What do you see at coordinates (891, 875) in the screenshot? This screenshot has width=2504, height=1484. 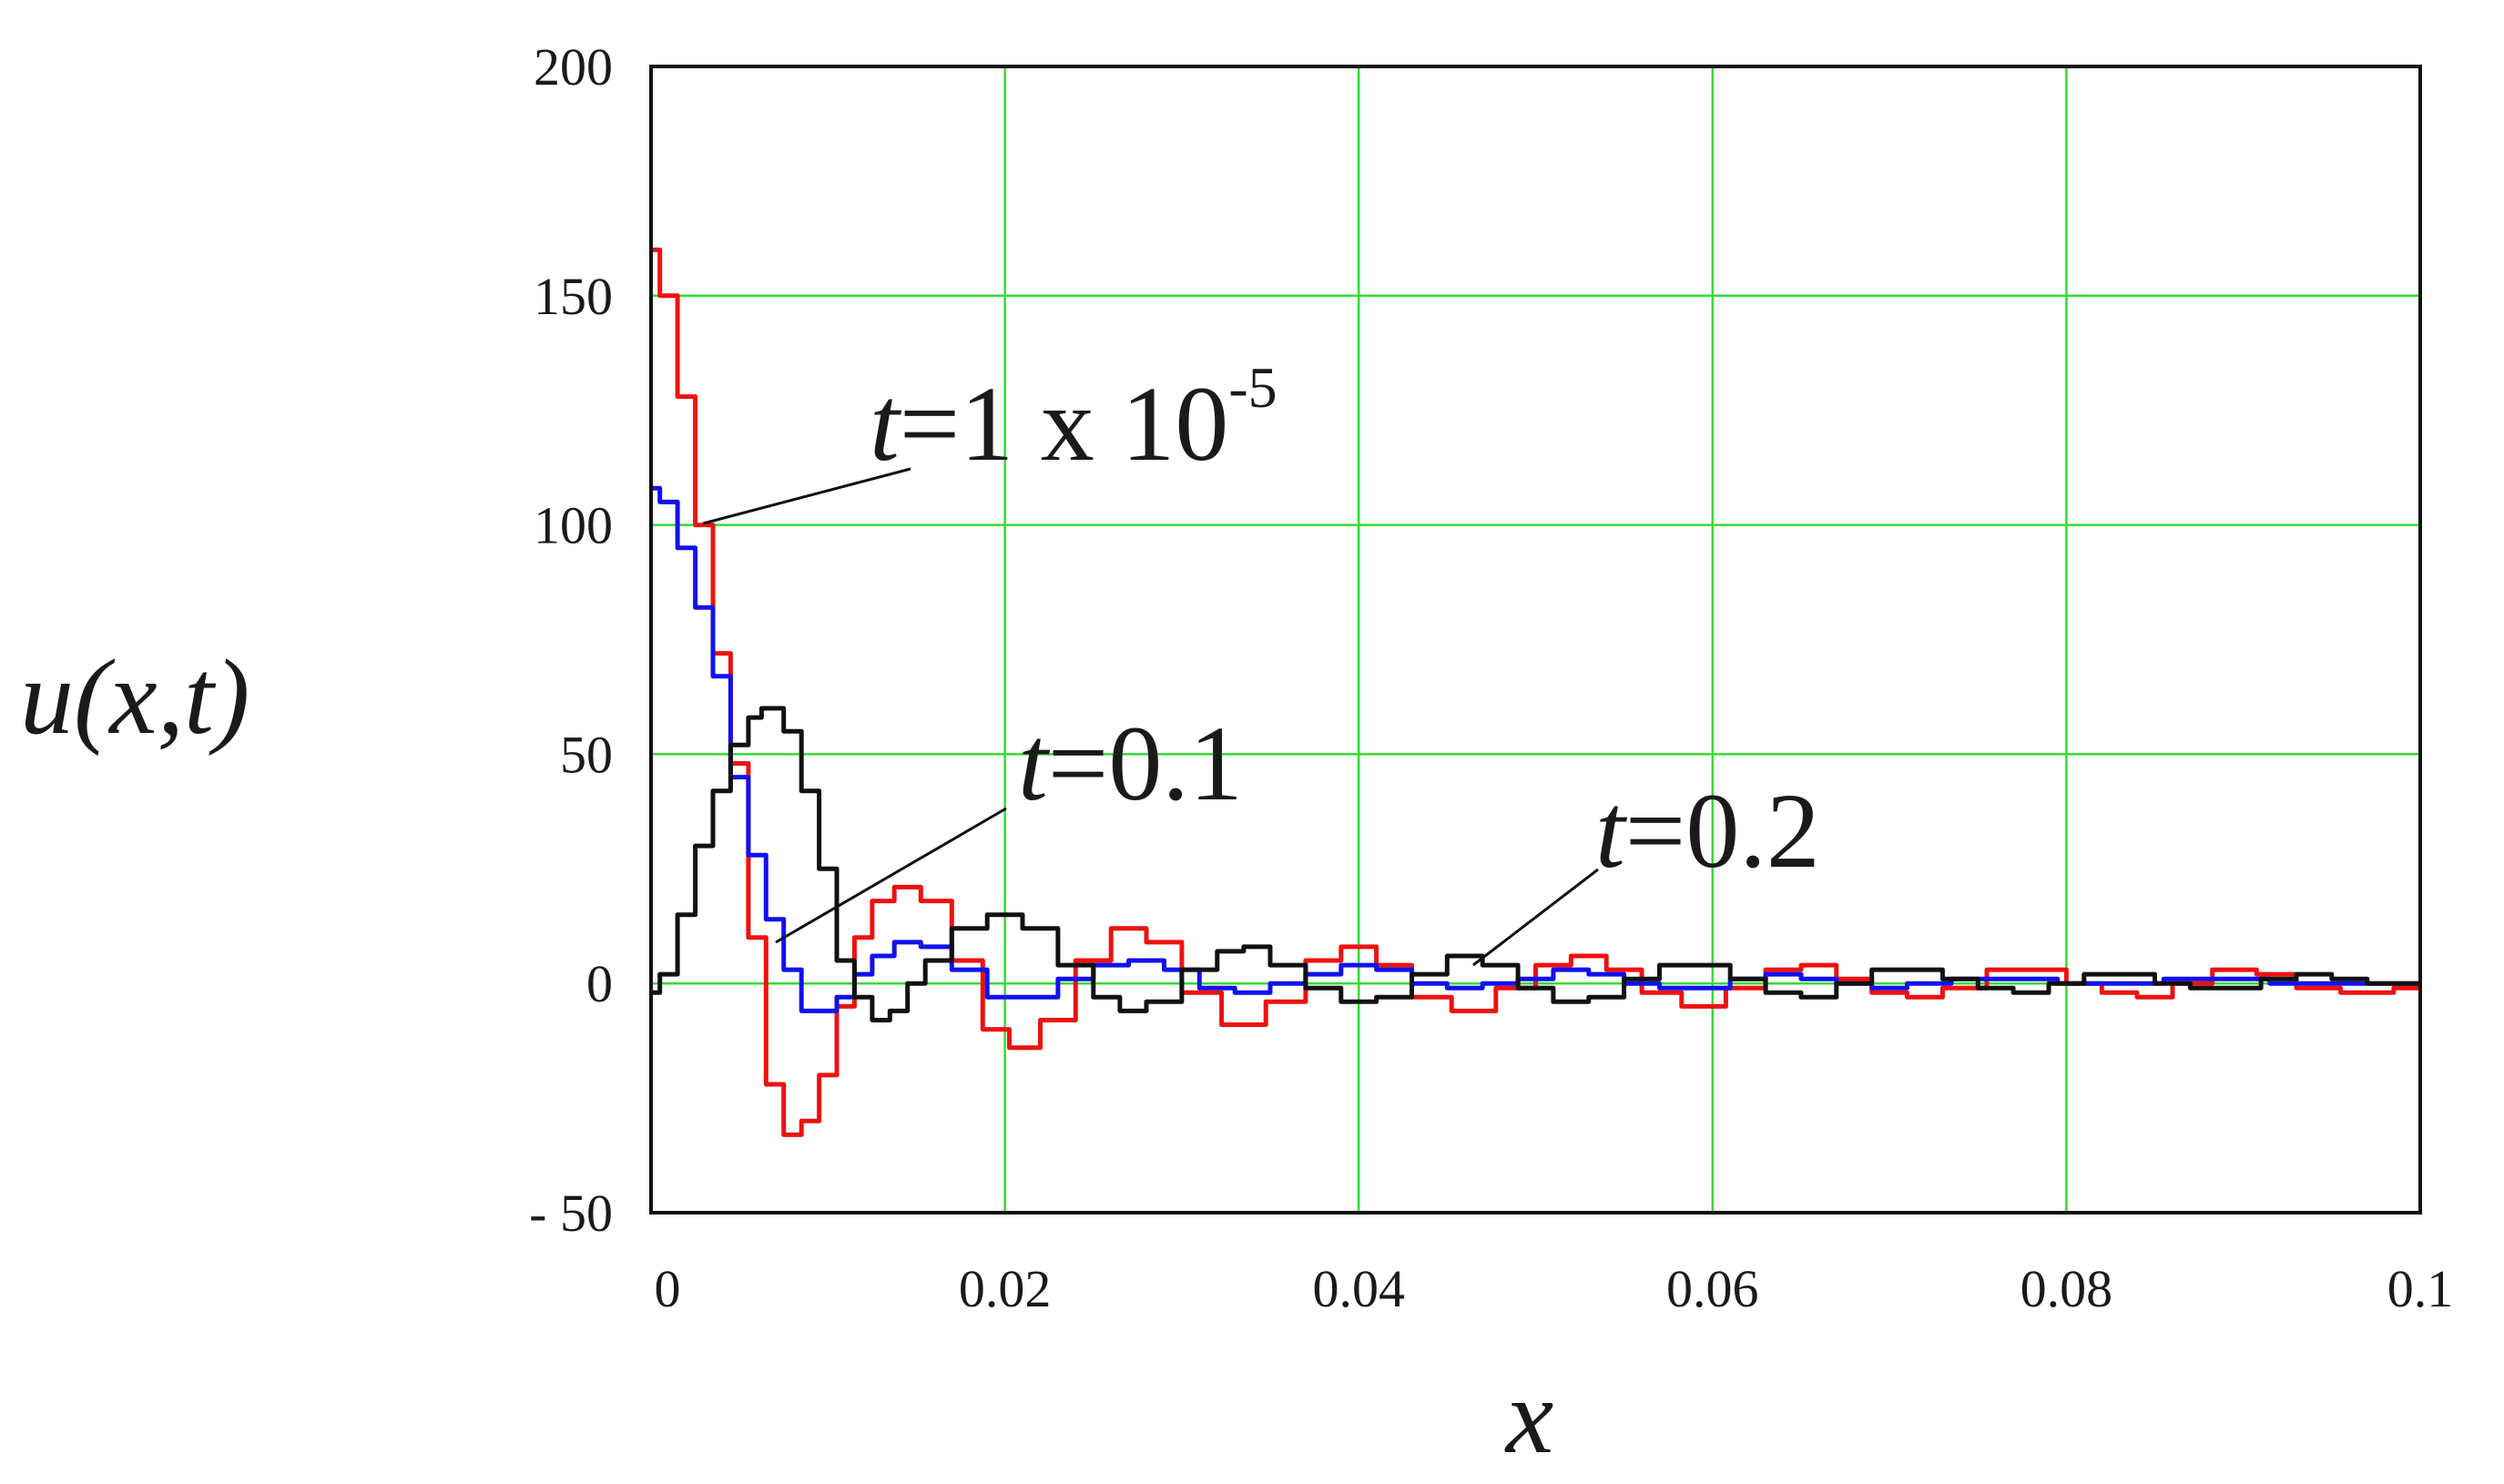 I see `annotation-leader-t2` at bounding box center [891, 875].